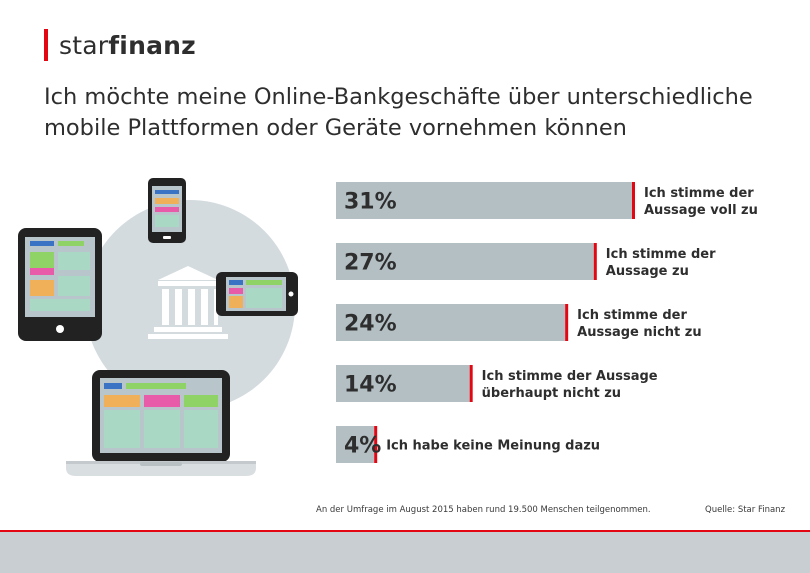 Image resolution: width=810 pixels, height=573 pixels. What do you see at coordinates (701, 210) in the screenshot?
I see `category-label-1-2: Aussage voll zu` at bounding box center [701, 210].